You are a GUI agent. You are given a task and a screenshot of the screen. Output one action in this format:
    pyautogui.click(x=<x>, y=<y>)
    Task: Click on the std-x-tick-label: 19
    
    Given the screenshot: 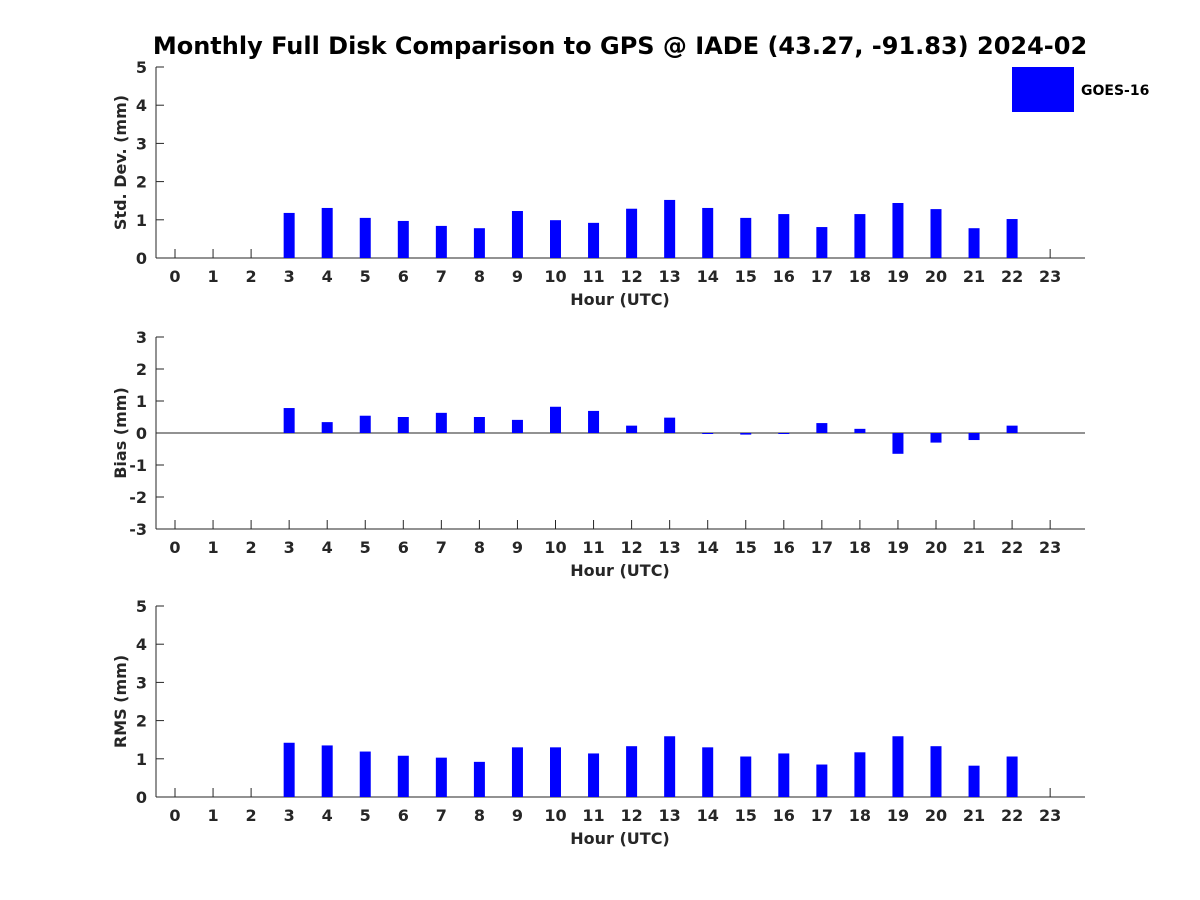 What is the action you would take?
    pyautogui.click(x=898, y=276)
    